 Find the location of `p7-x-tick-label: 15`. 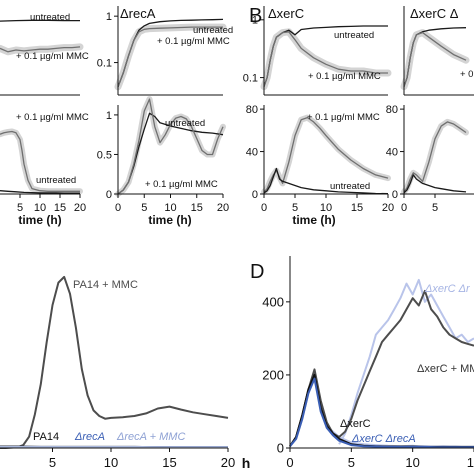

p7-x-tick-label: 15 is located at coordinates (357, 208).